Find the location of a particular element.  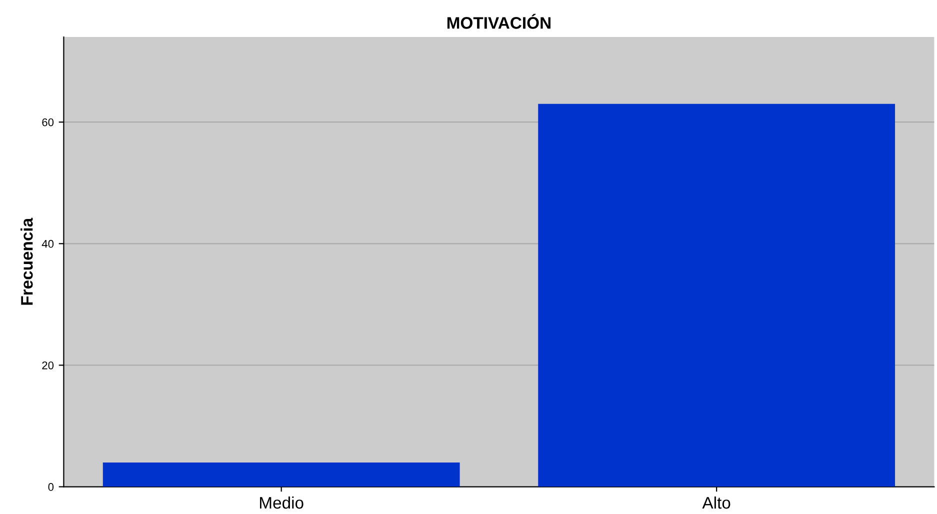

y-axis-title: Frecuencia is located at coordinates (26, 261).